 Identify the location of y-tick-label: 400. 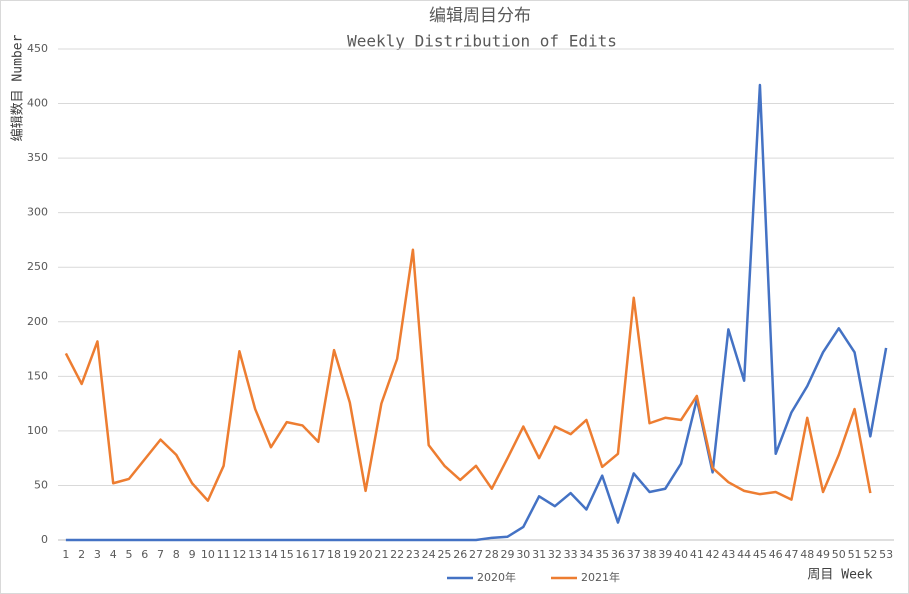
(37, 103).